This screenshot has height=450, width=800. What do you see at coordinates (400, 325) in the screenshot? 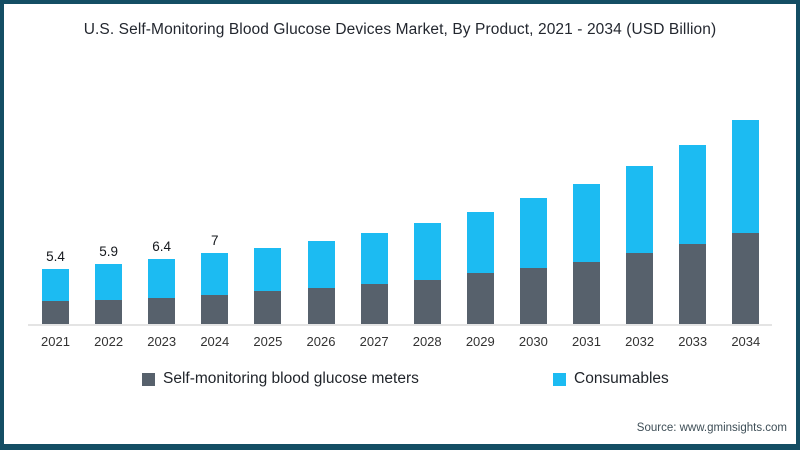
I see `x-axis-line` at bounding box center [400, 325].